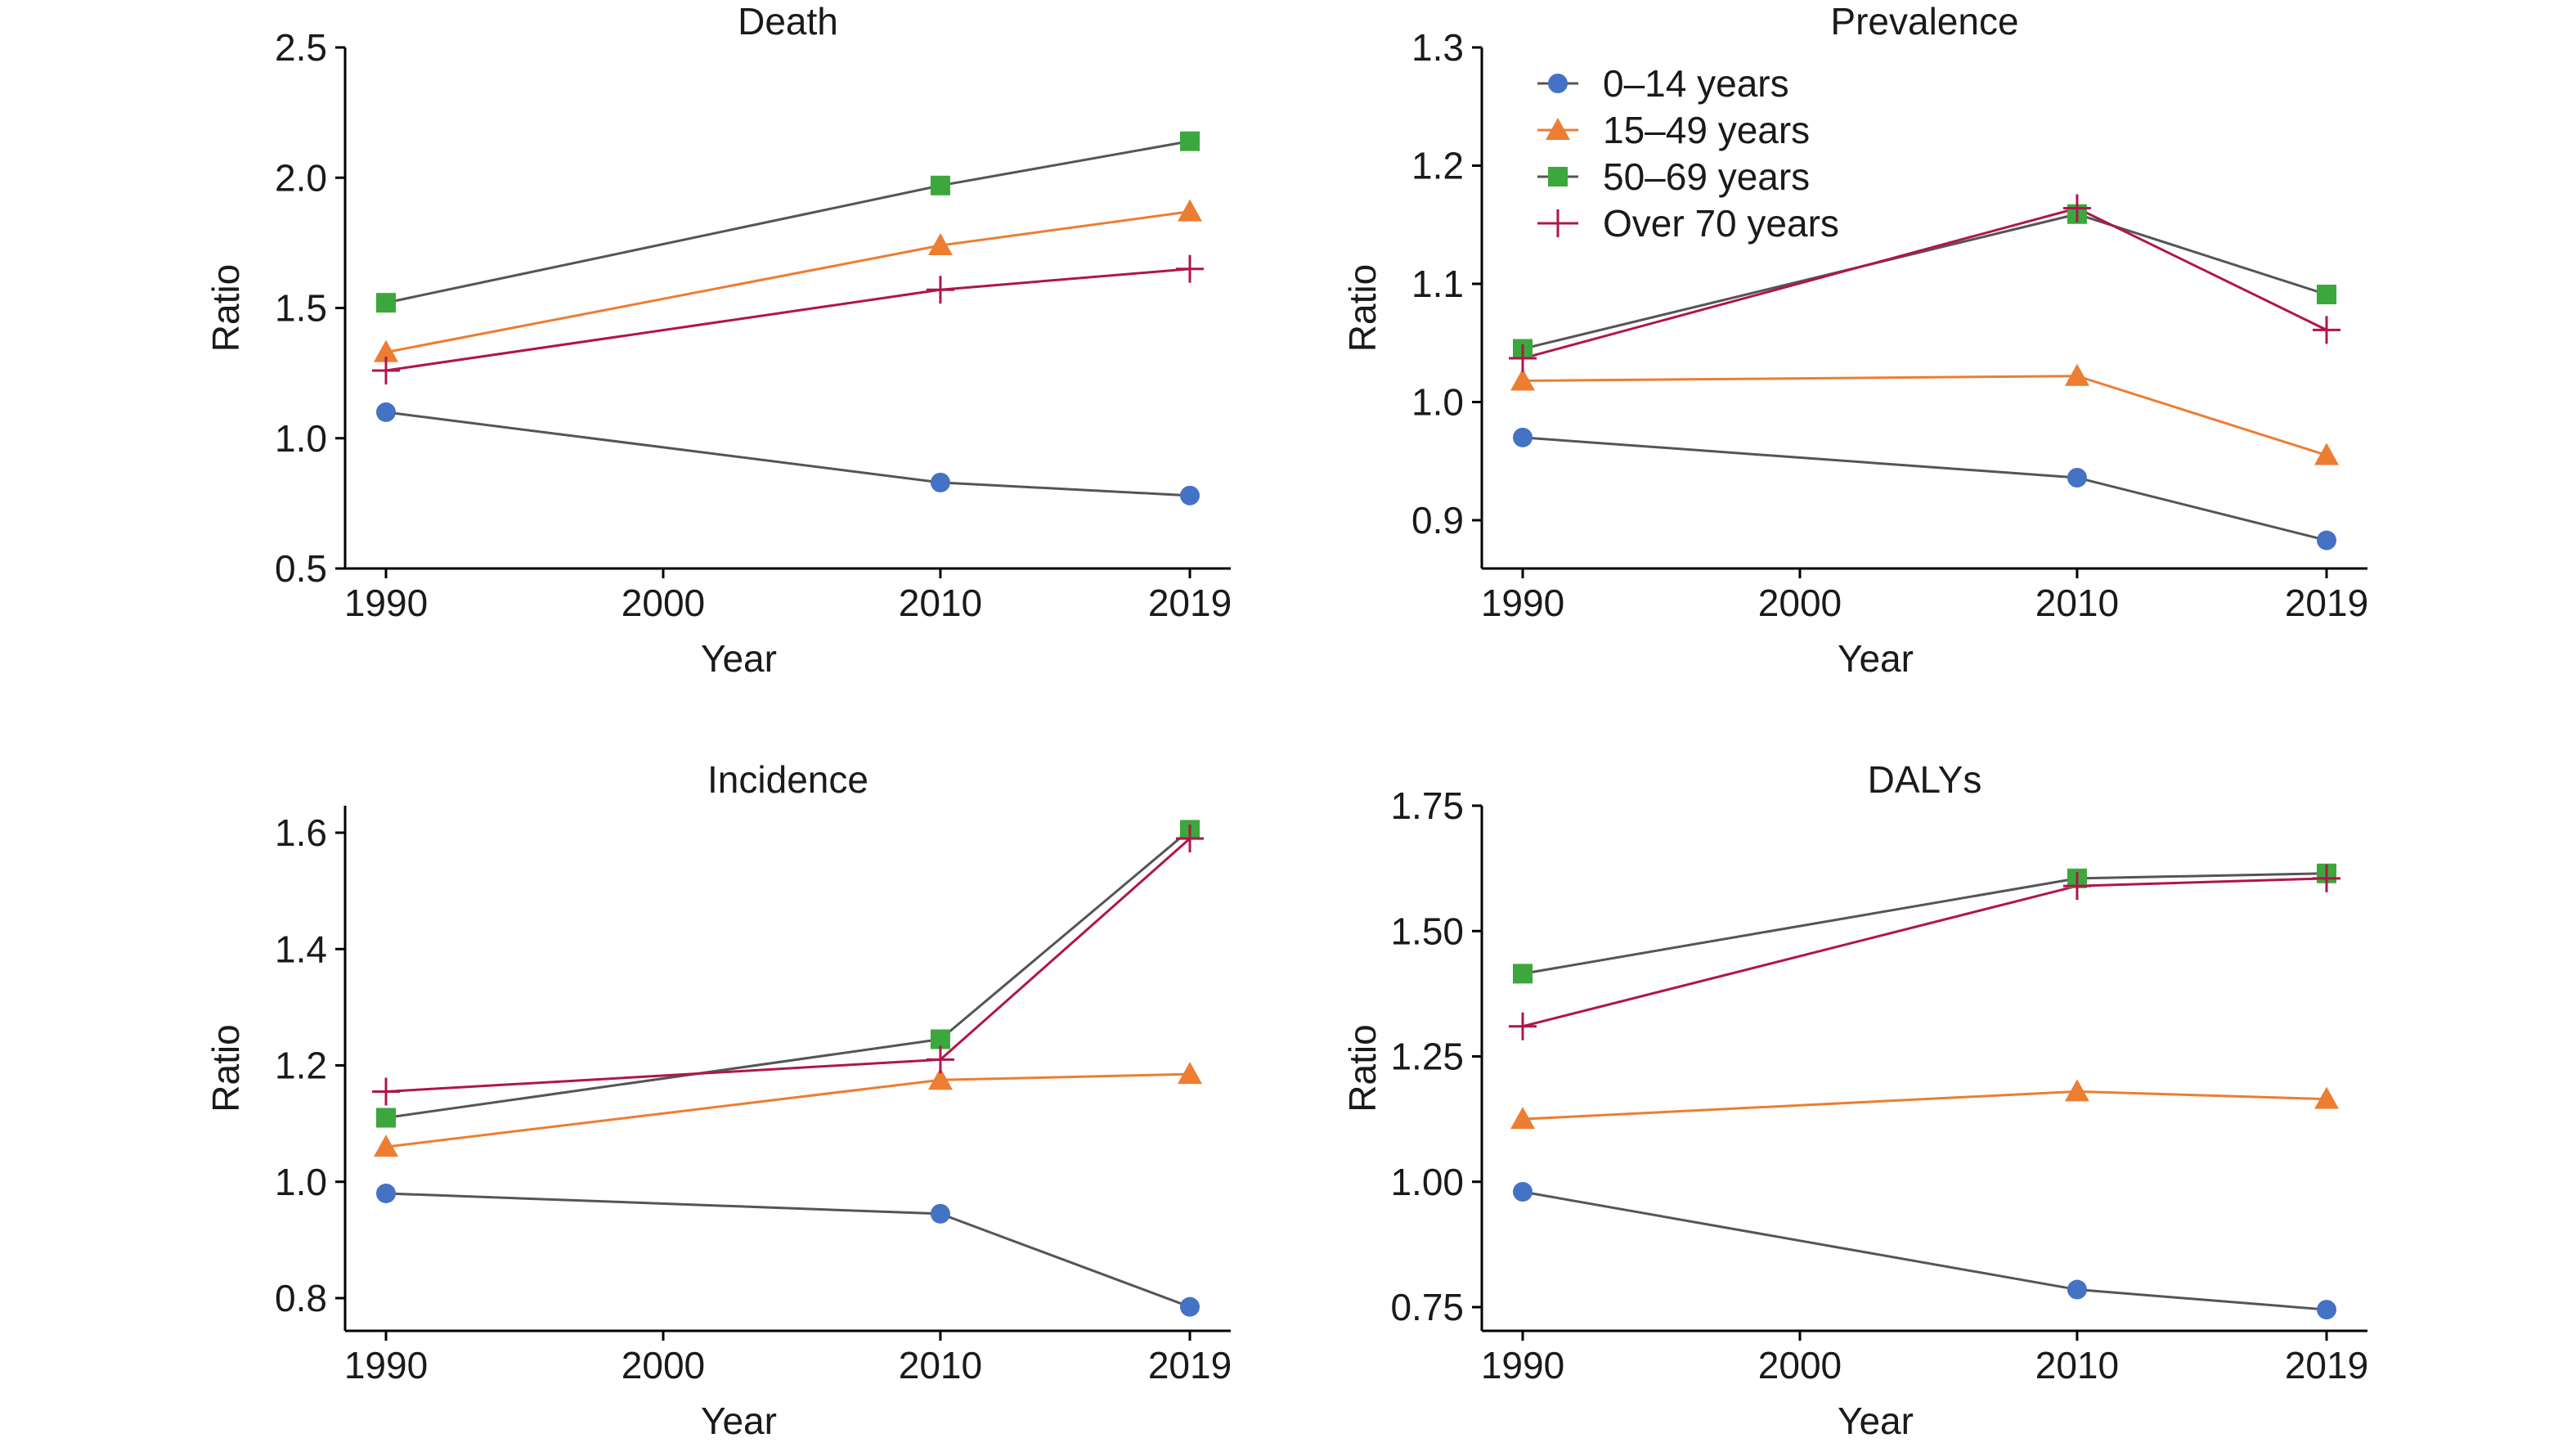  I want to click on legend-label: Over 70 years, so click(1721, 224).